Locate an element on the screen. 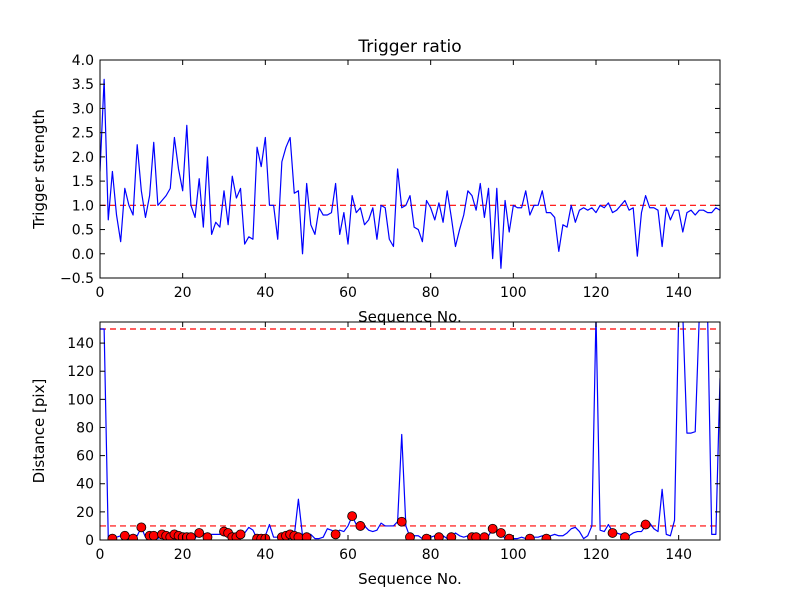  chart-1-xtick-label-2: 20 is located at coordinates (183, 293).